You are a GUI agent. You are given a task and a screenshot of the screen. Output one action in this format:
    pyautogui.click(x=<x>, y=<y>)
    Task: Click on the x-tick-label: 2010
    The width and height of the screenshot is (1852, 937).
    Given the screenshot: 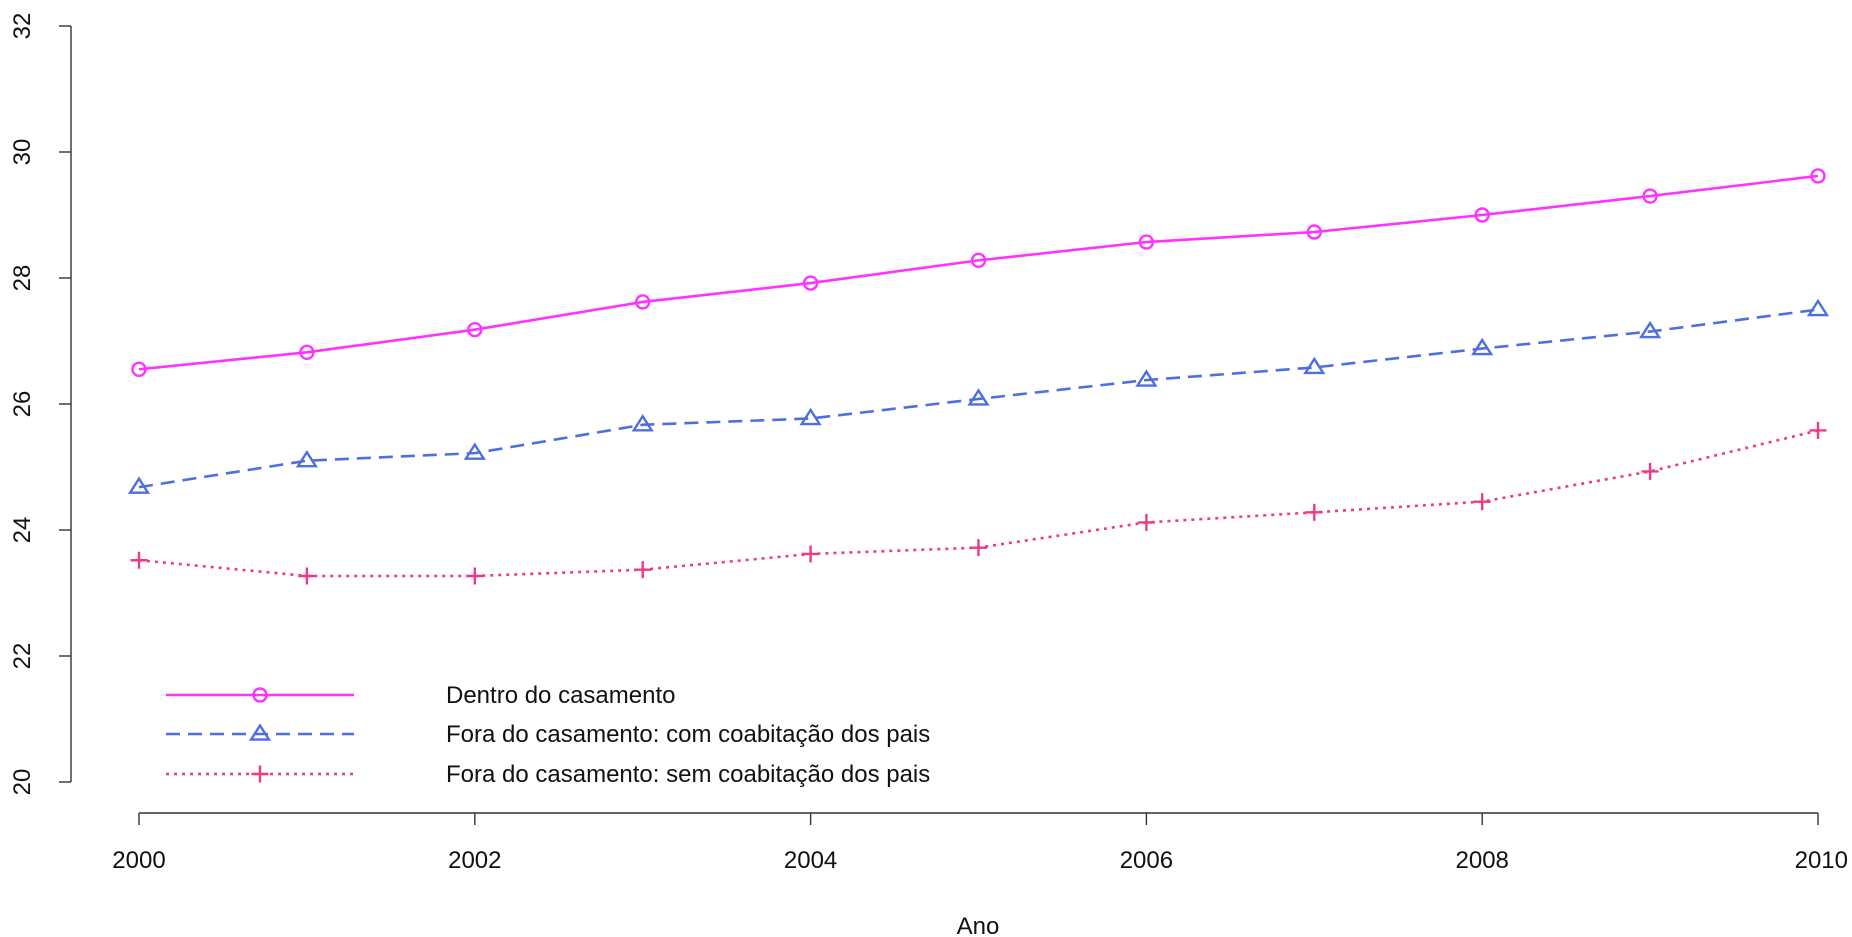 What is the action you would take?
    pyautogui.click(x=1821, y=860)
    